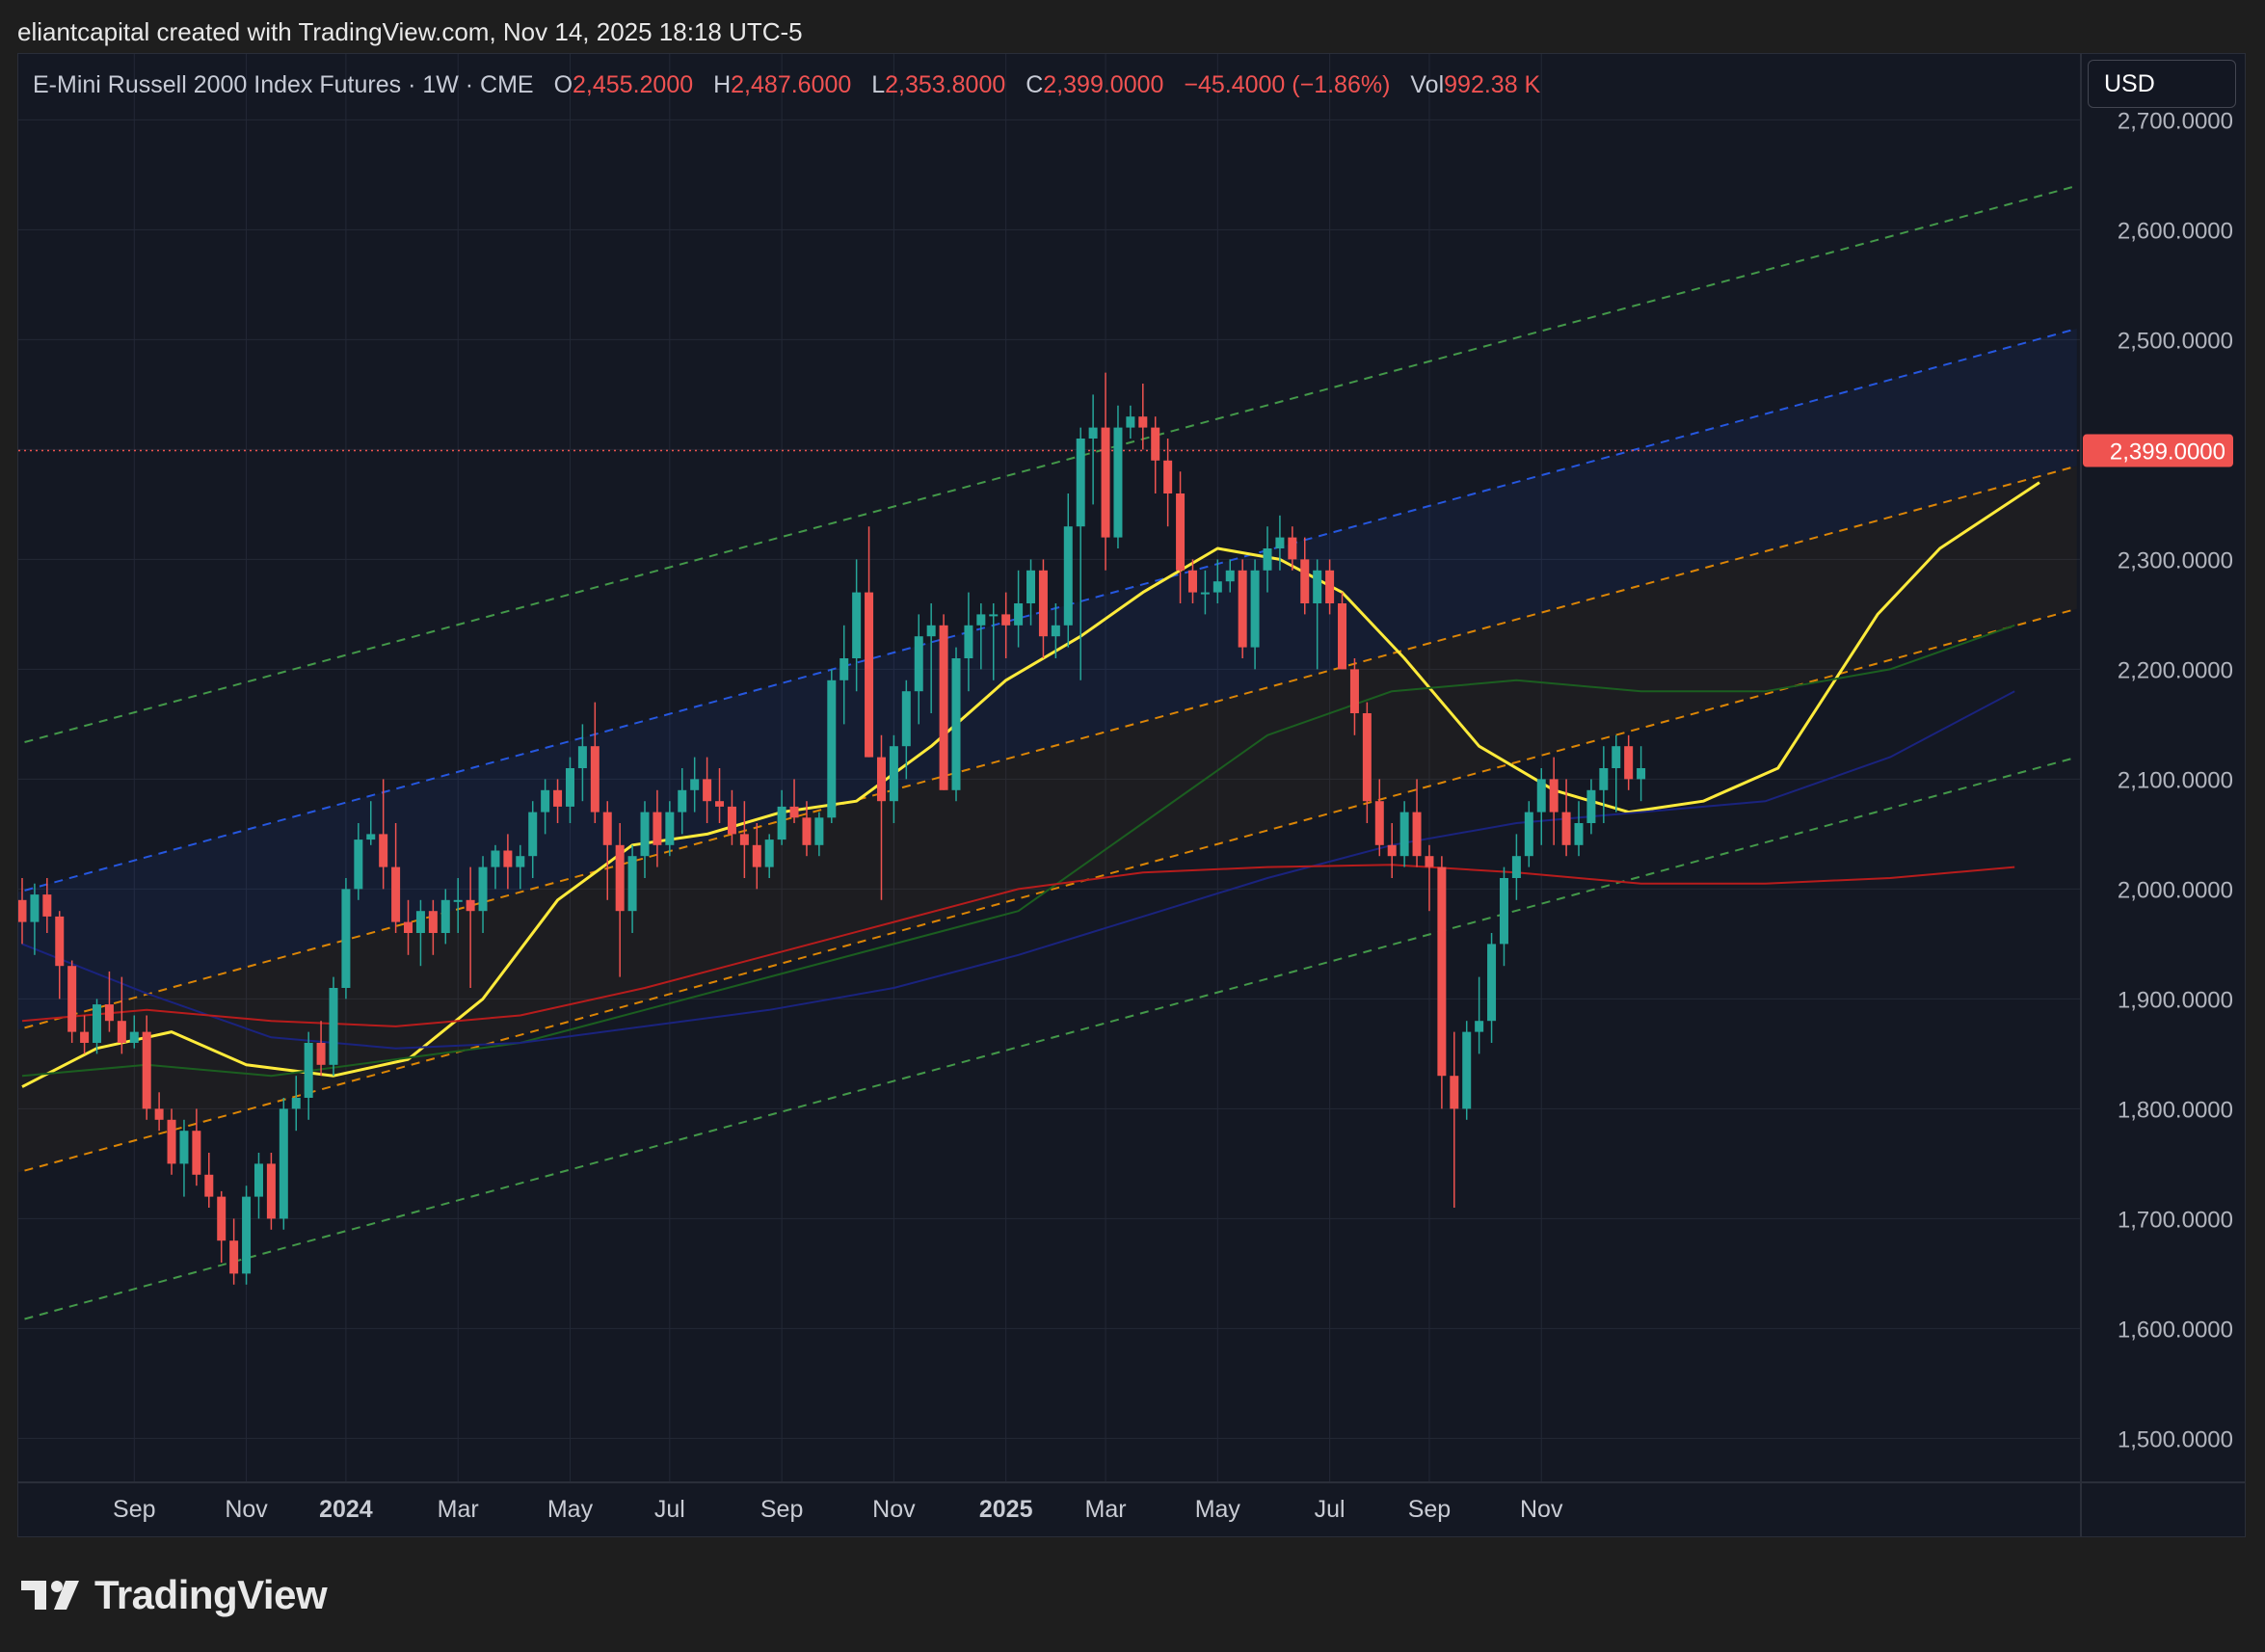  I want to click on currency-selector: USD, so click(2162, 84).